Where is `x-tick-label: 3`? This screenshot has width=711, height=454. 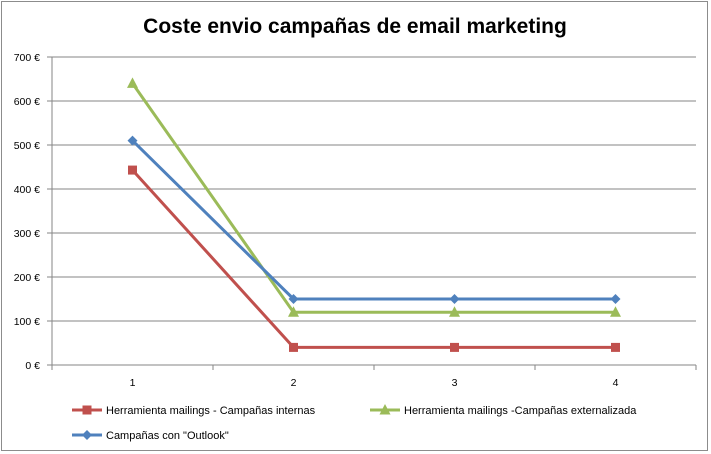
x-tick-label: 3 is located at coordinates (455, 383).